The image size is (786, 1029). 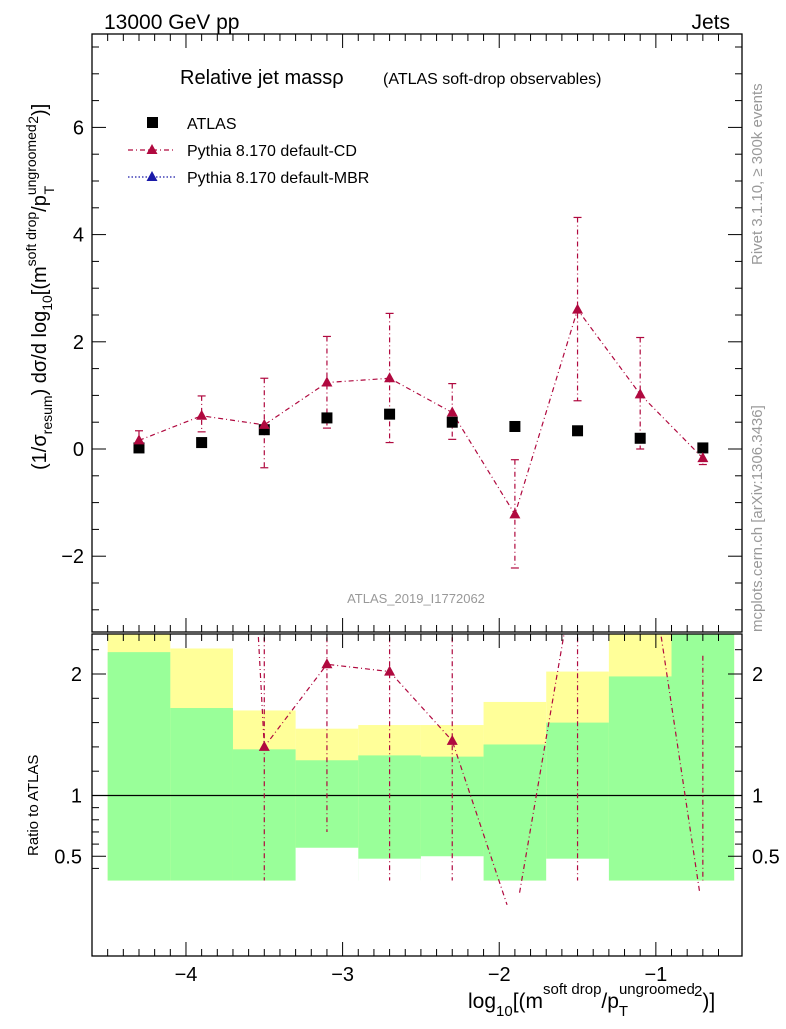 What do you see at coordinates (212, 124) in the screenshot?
I see `legend-label: ATLAS` at bounding box center [212, 124].